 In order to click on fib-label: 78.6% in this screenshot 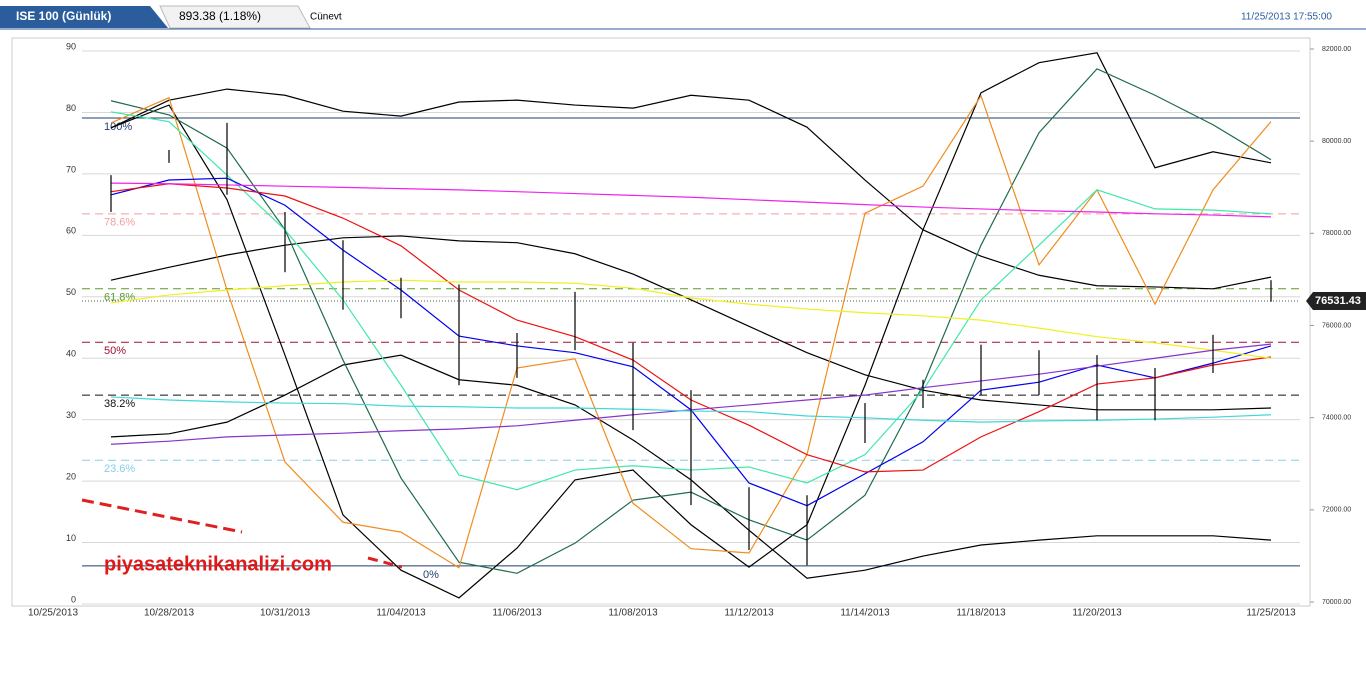, I will do `click(119, 223)`.